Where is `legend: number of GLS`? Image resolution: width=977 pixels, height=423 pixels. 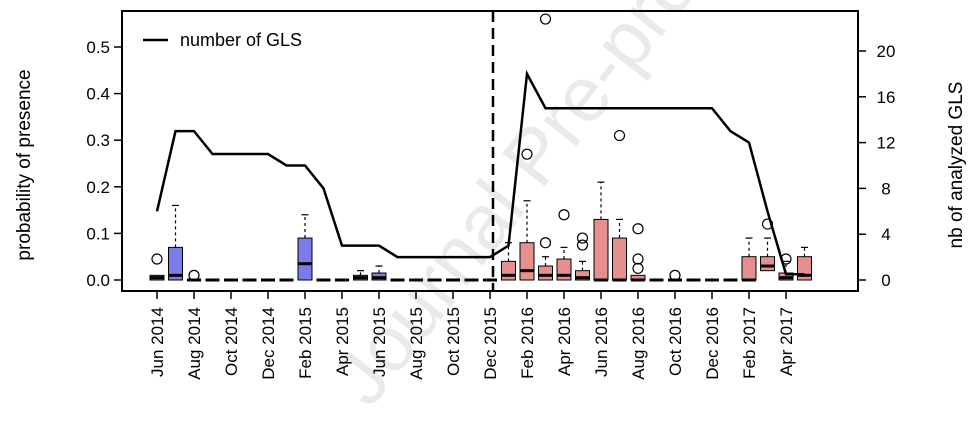
legend: number of GLS is located at coordinates (222, 40).